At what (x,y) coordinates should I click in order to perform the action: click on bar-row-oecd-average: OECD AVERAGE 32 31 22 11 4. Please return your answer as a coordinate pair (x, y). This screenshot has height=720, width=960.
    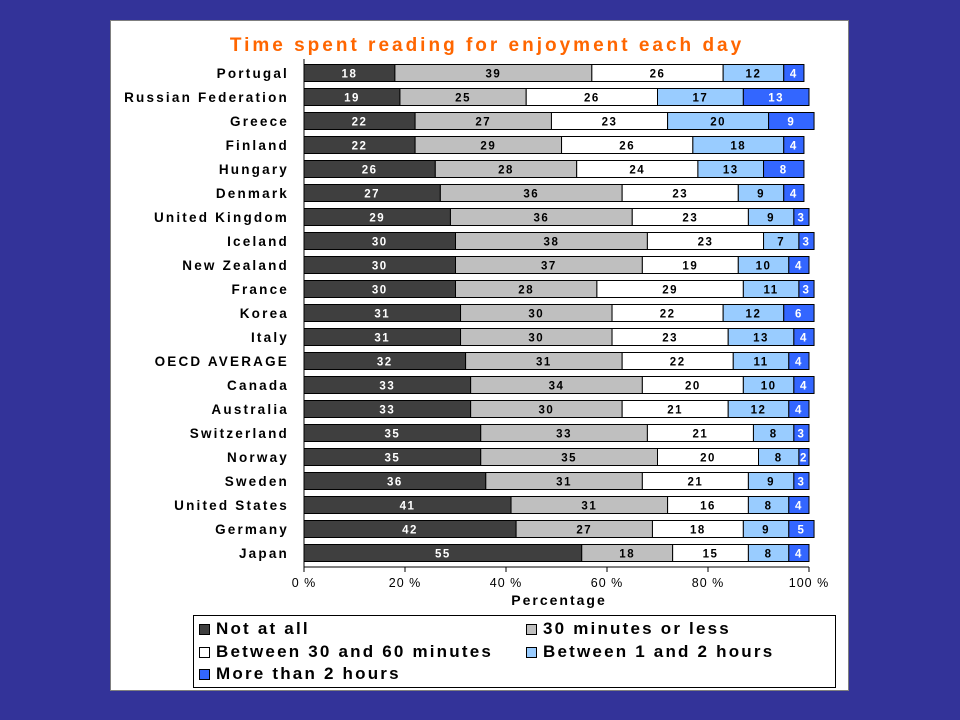
    Looking at the image, I should click on (482, 361).